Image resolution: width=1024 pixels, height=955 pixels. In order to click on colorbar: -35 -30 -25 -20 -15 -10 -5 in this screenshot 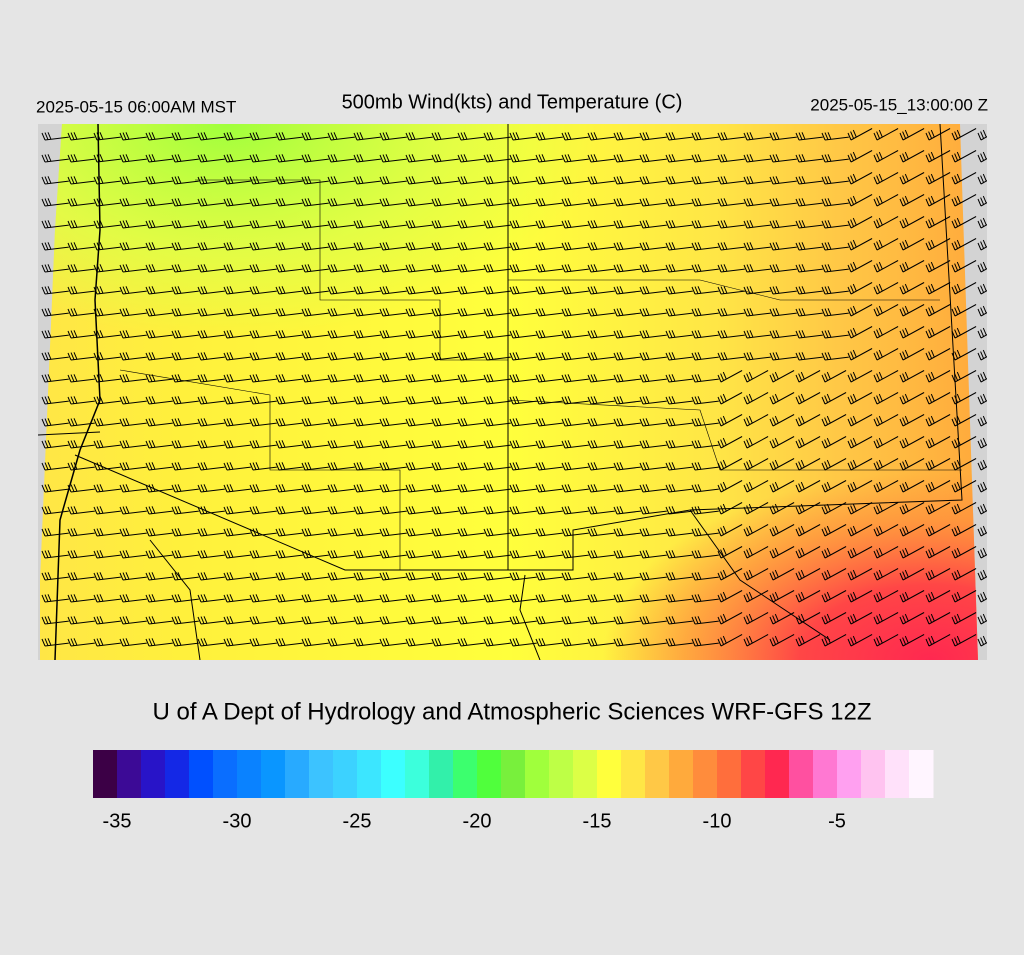, I will do `click(513, 791)`.